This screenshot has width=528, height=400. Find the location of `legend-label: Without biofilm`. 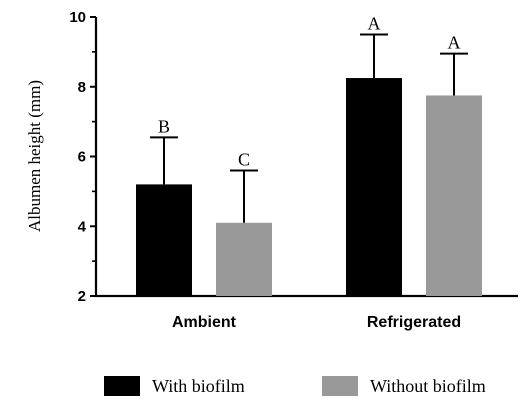

legend-label: Without biofilm is located at coordinates (428, 386).